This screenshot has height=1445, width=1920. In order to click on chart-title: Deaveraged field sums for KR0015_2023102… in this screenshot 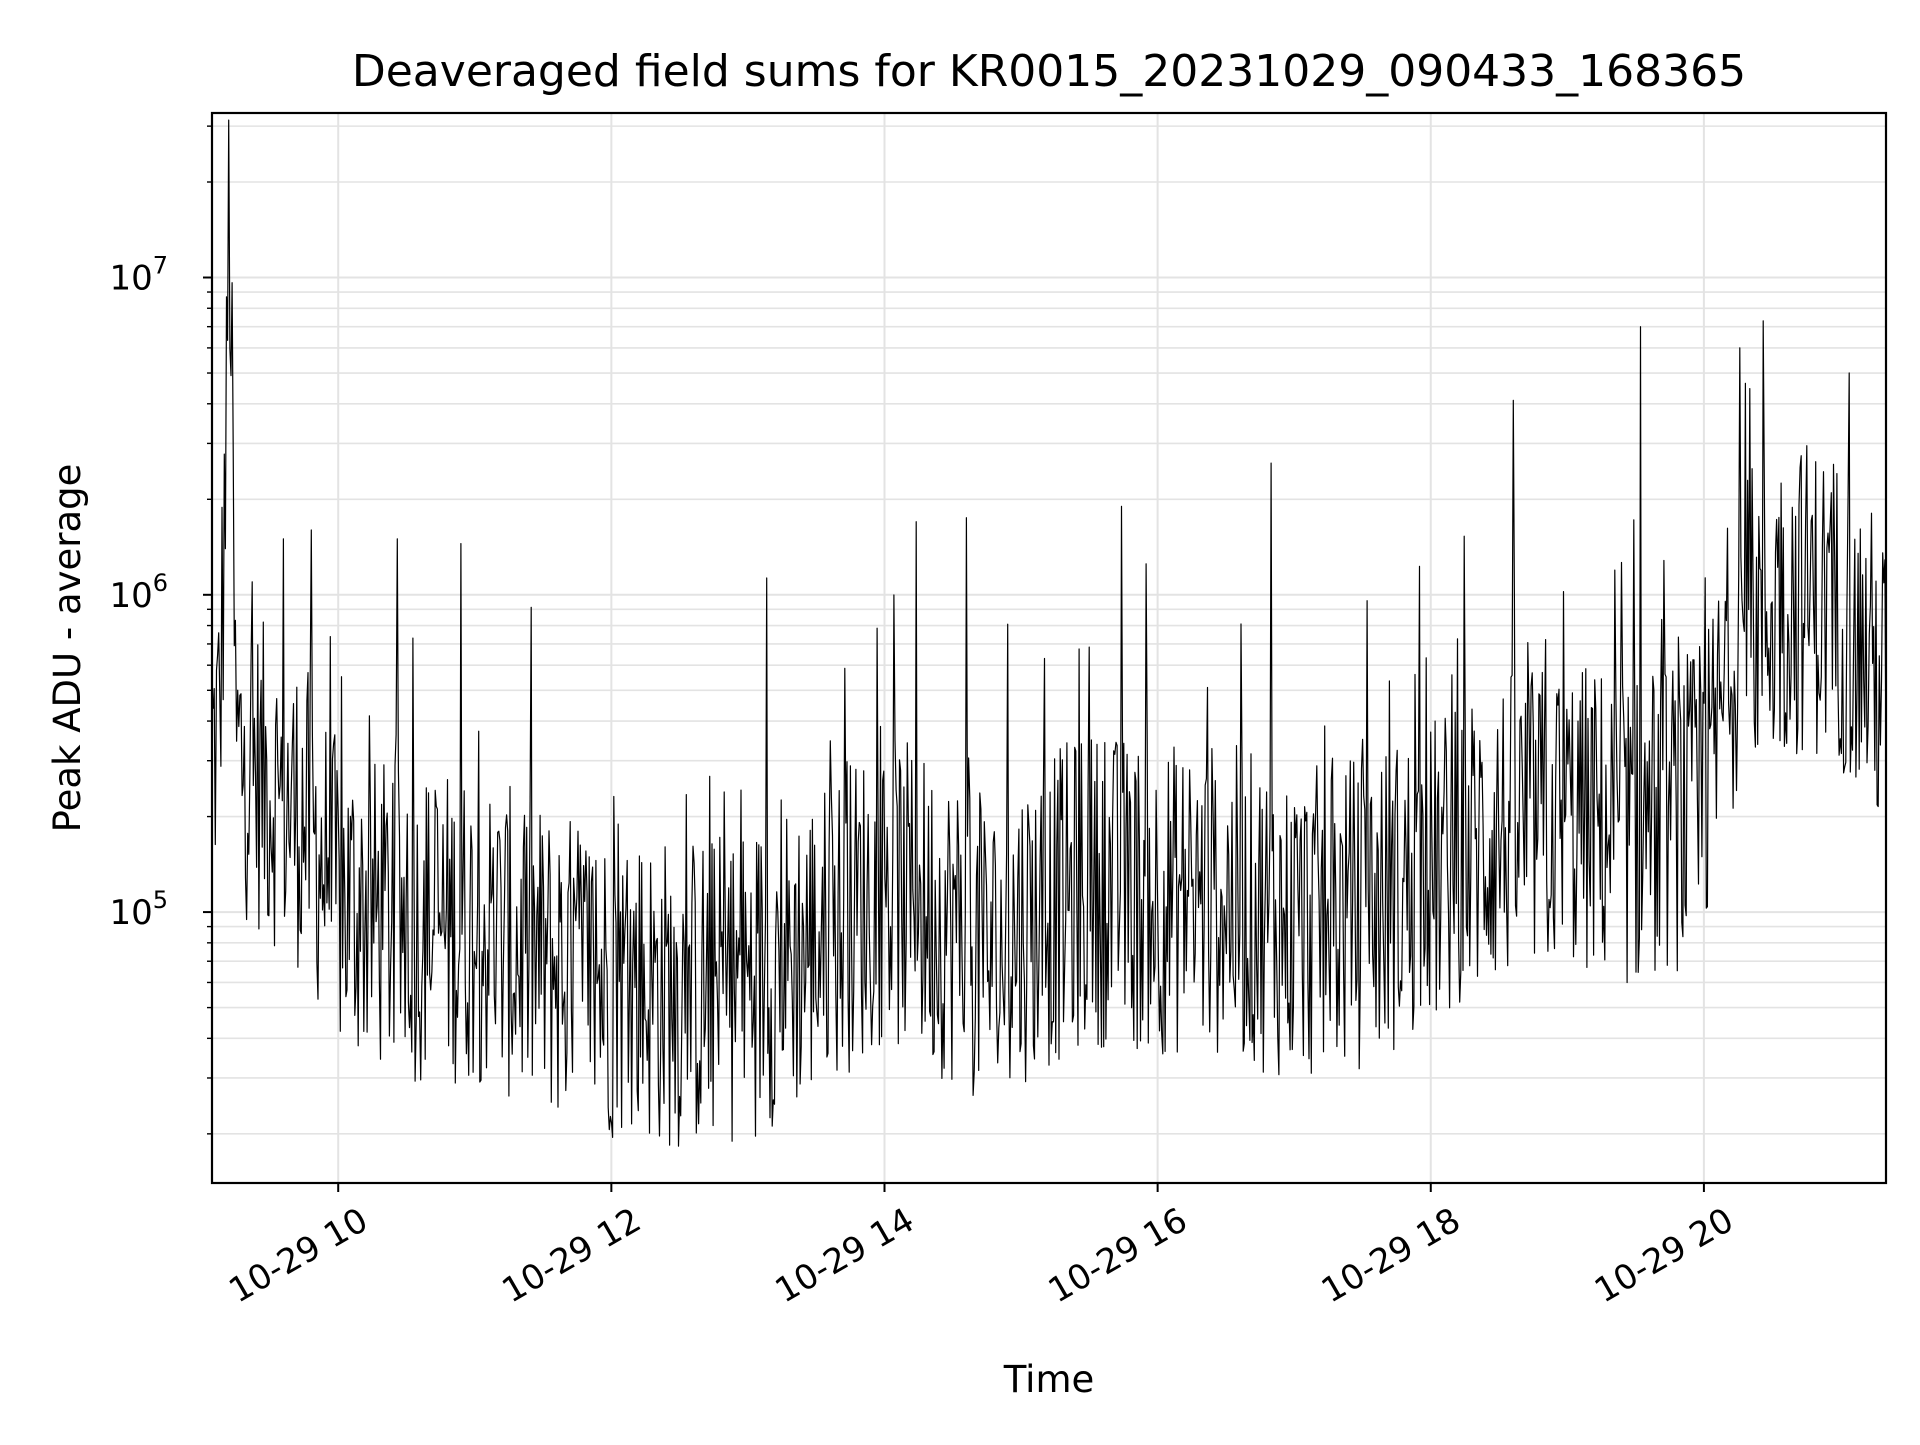, I will do `click(1049, 71)`.